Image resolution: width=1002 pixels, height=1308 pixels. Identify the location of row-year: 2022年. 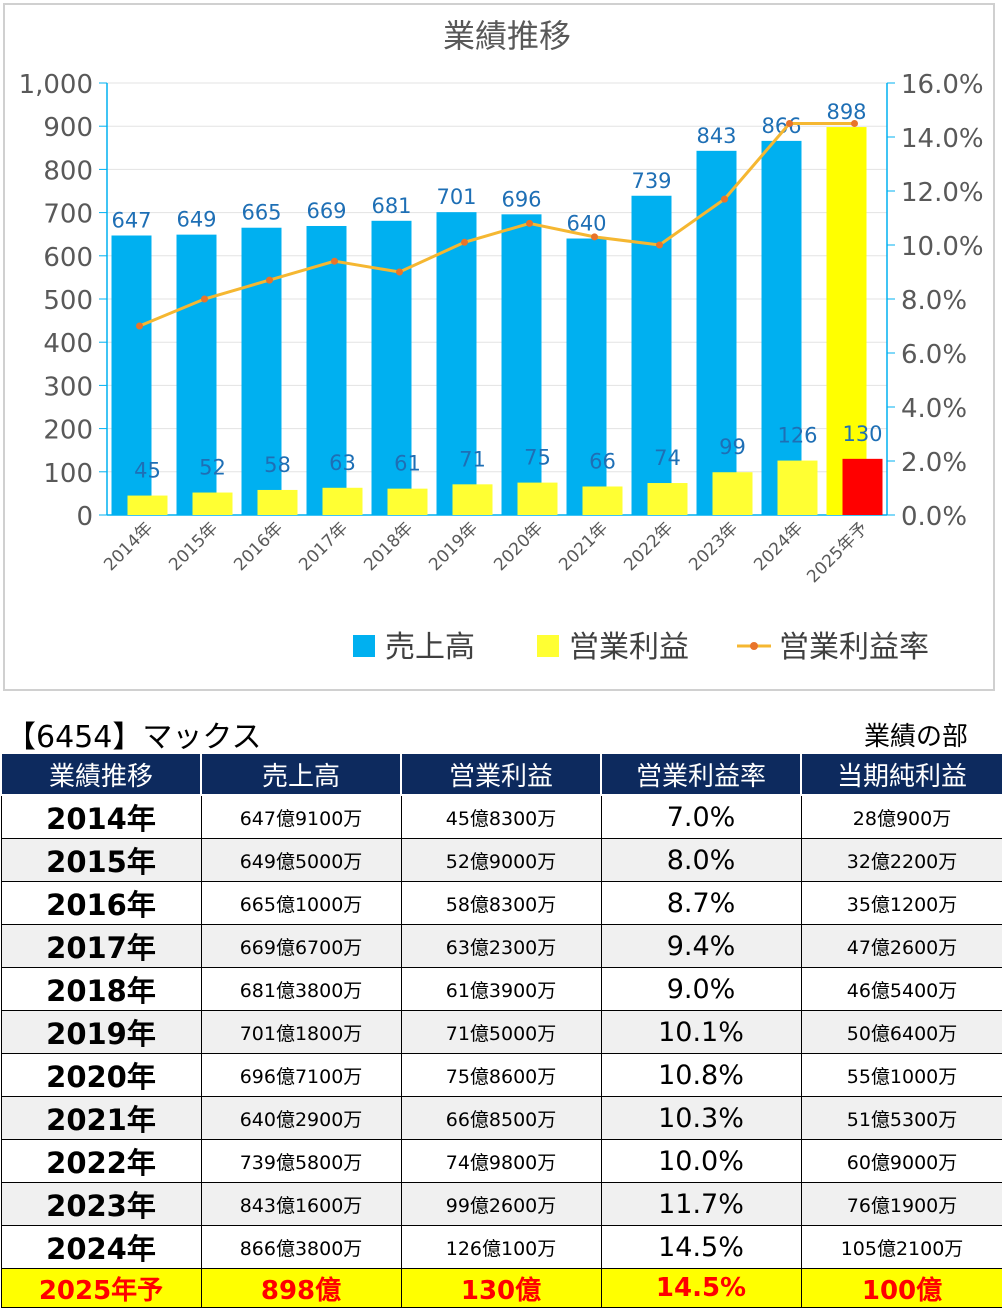
(101, 1161).